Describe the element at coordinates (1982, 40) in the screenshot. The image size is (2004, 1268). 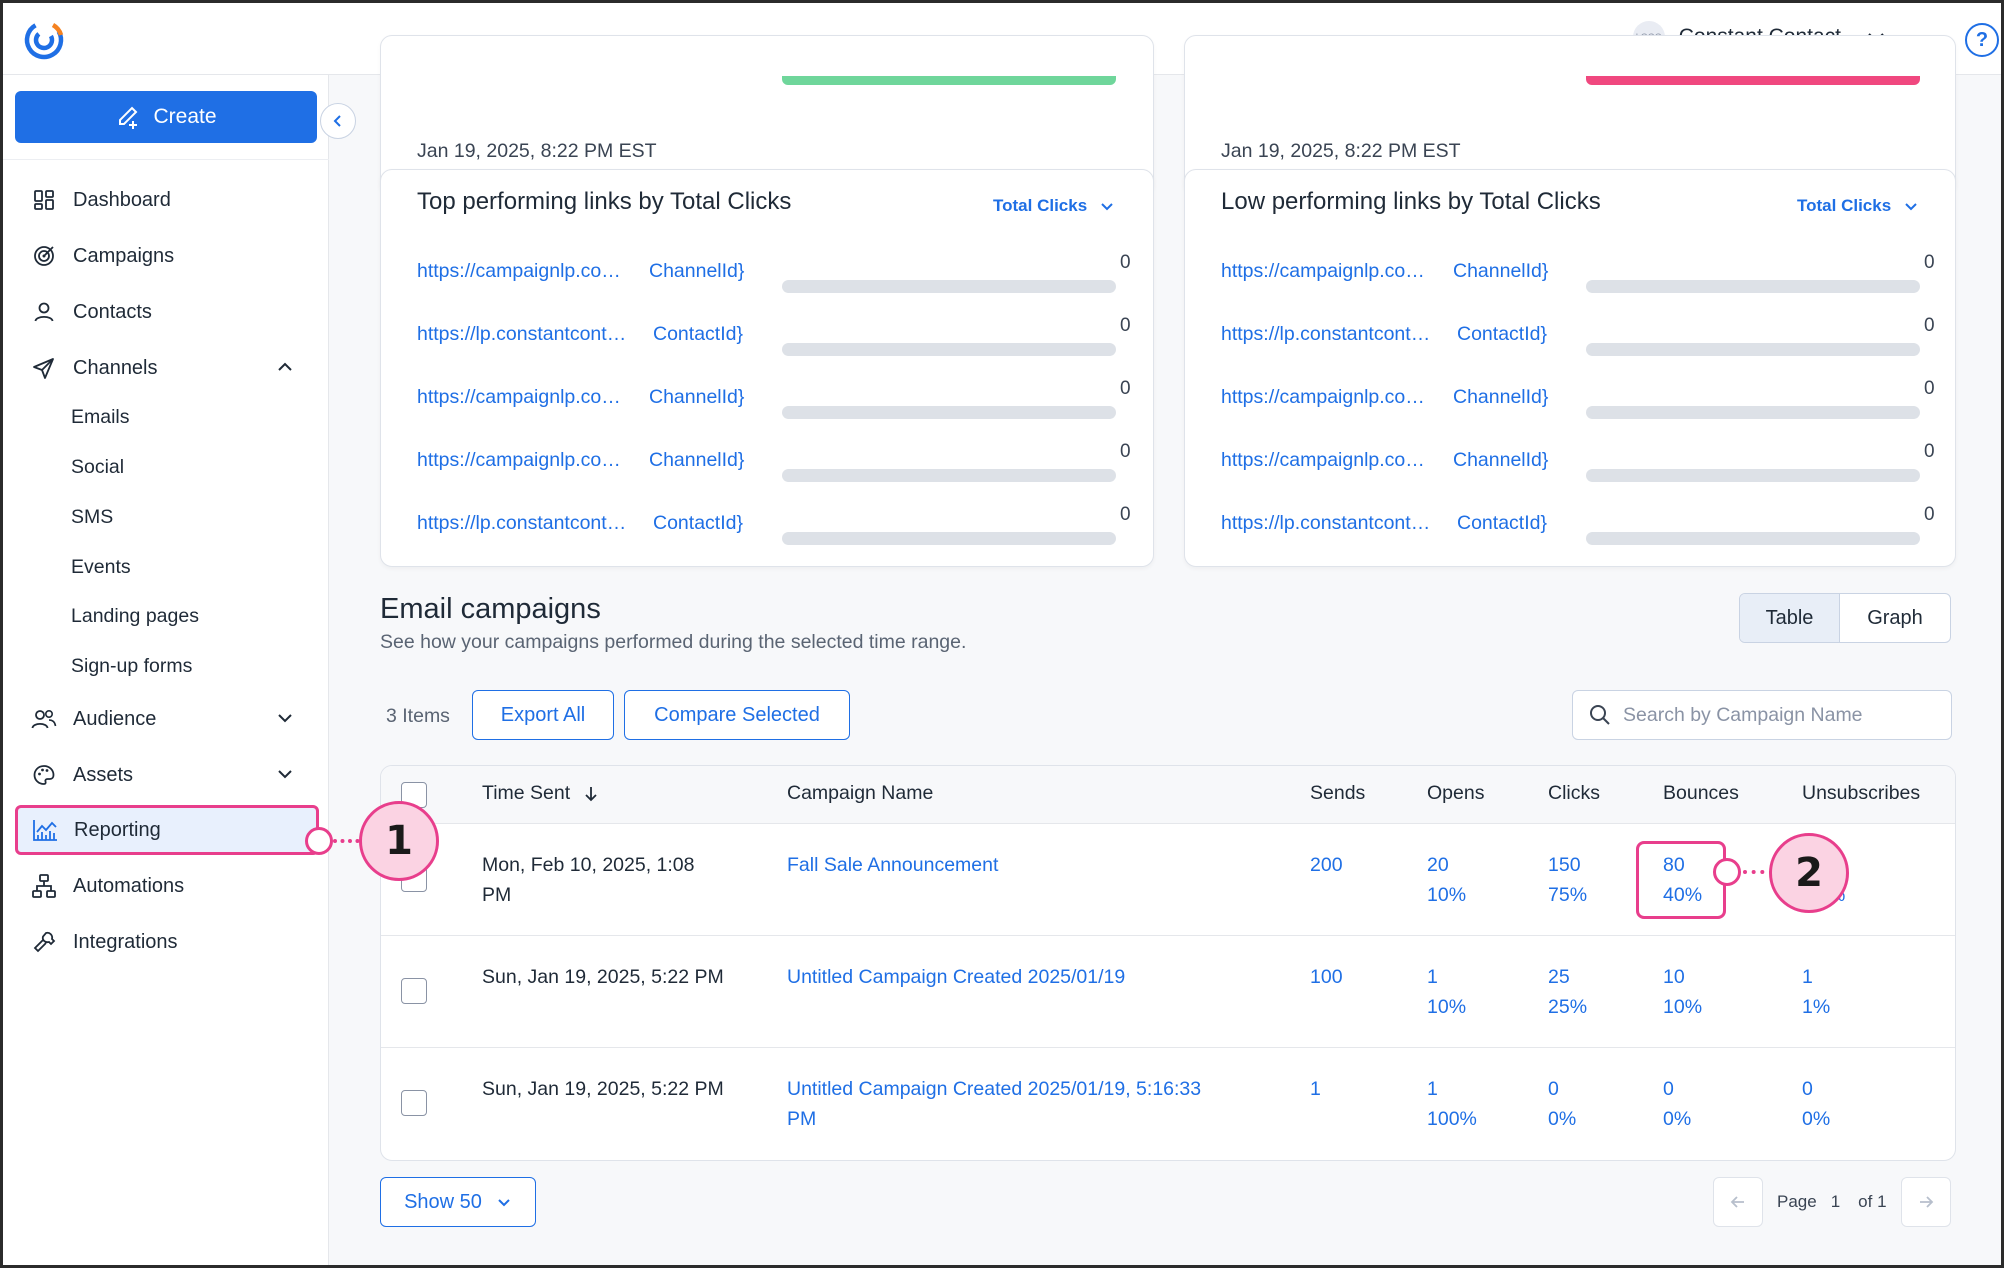
I see `help-button: ?` at that location.